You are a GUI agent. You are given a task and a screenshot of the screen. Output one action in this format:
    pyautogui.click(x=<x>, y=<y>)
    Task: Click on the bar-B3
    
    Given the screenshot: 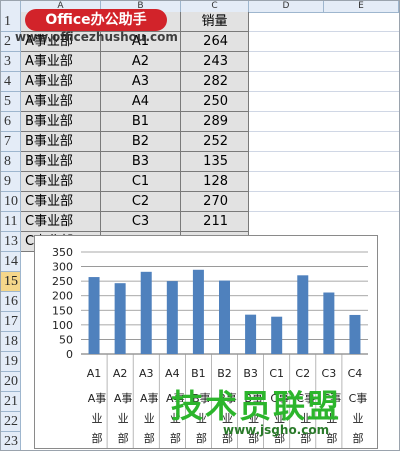 What is the action you would take?
    pyautogui.click(x=251, y=334)
    